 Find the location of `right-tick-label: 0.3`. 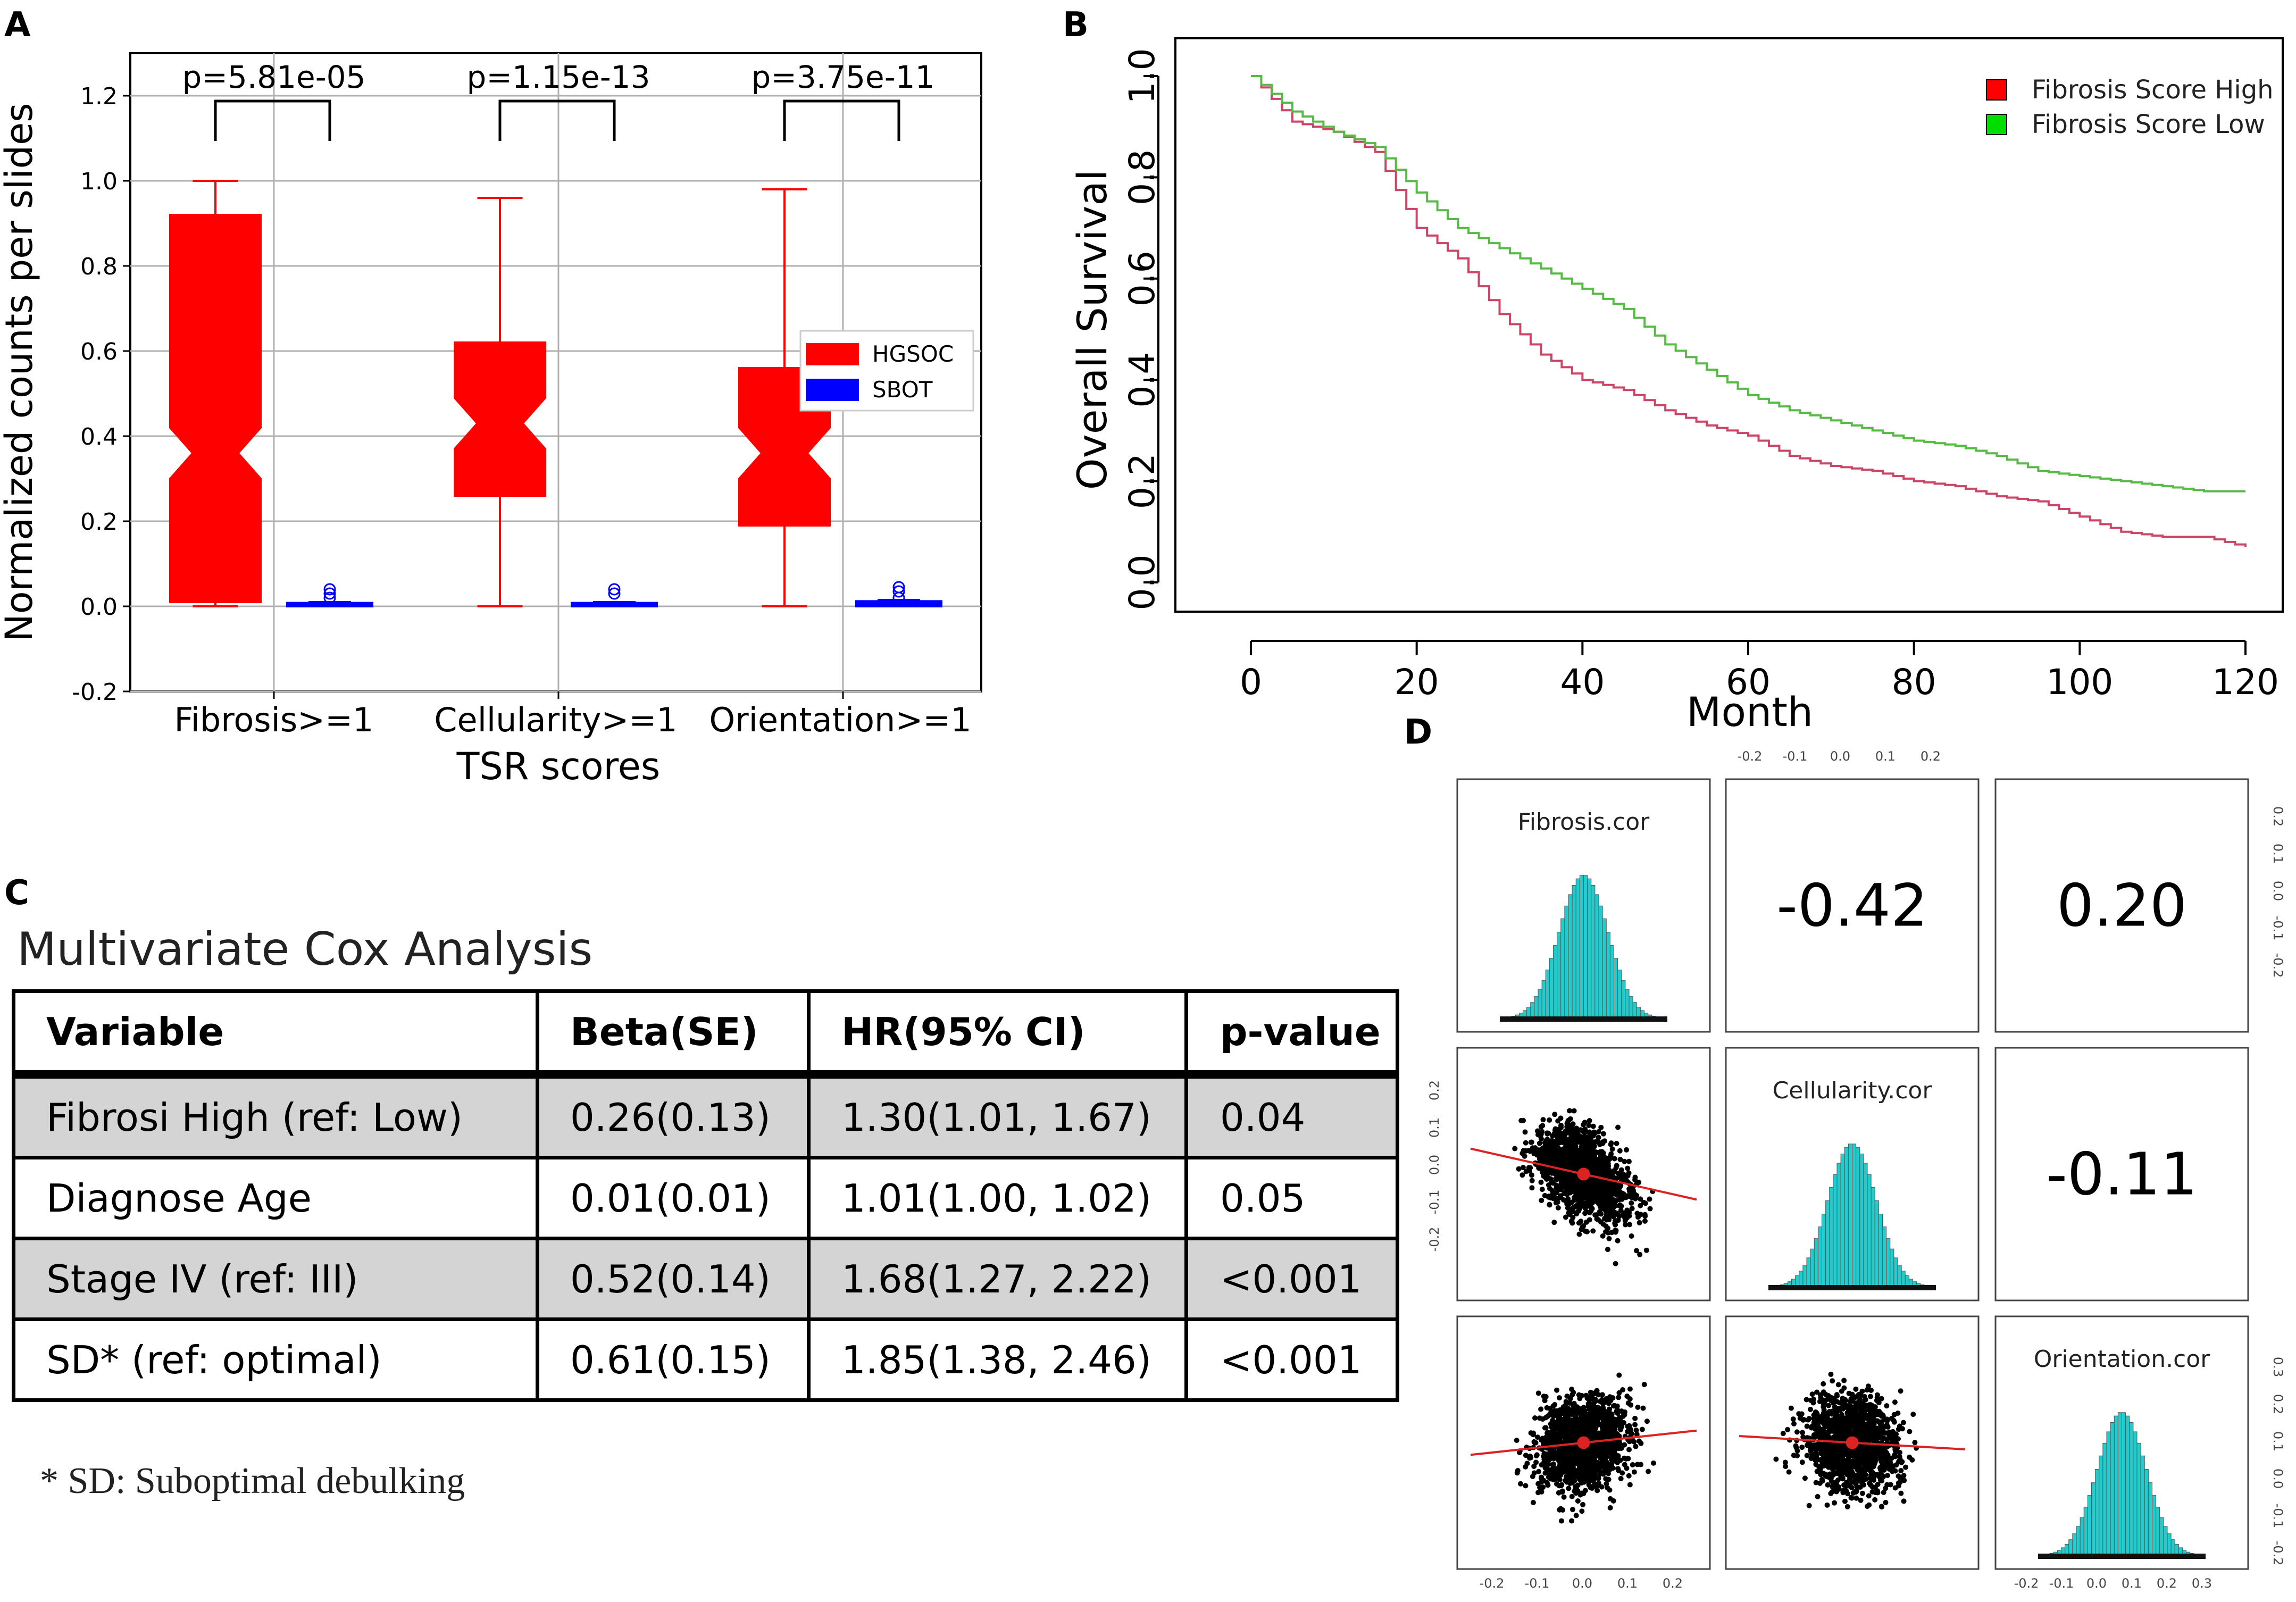

right-tick-label: 0.3 is located at coordinates (2277, 1367).